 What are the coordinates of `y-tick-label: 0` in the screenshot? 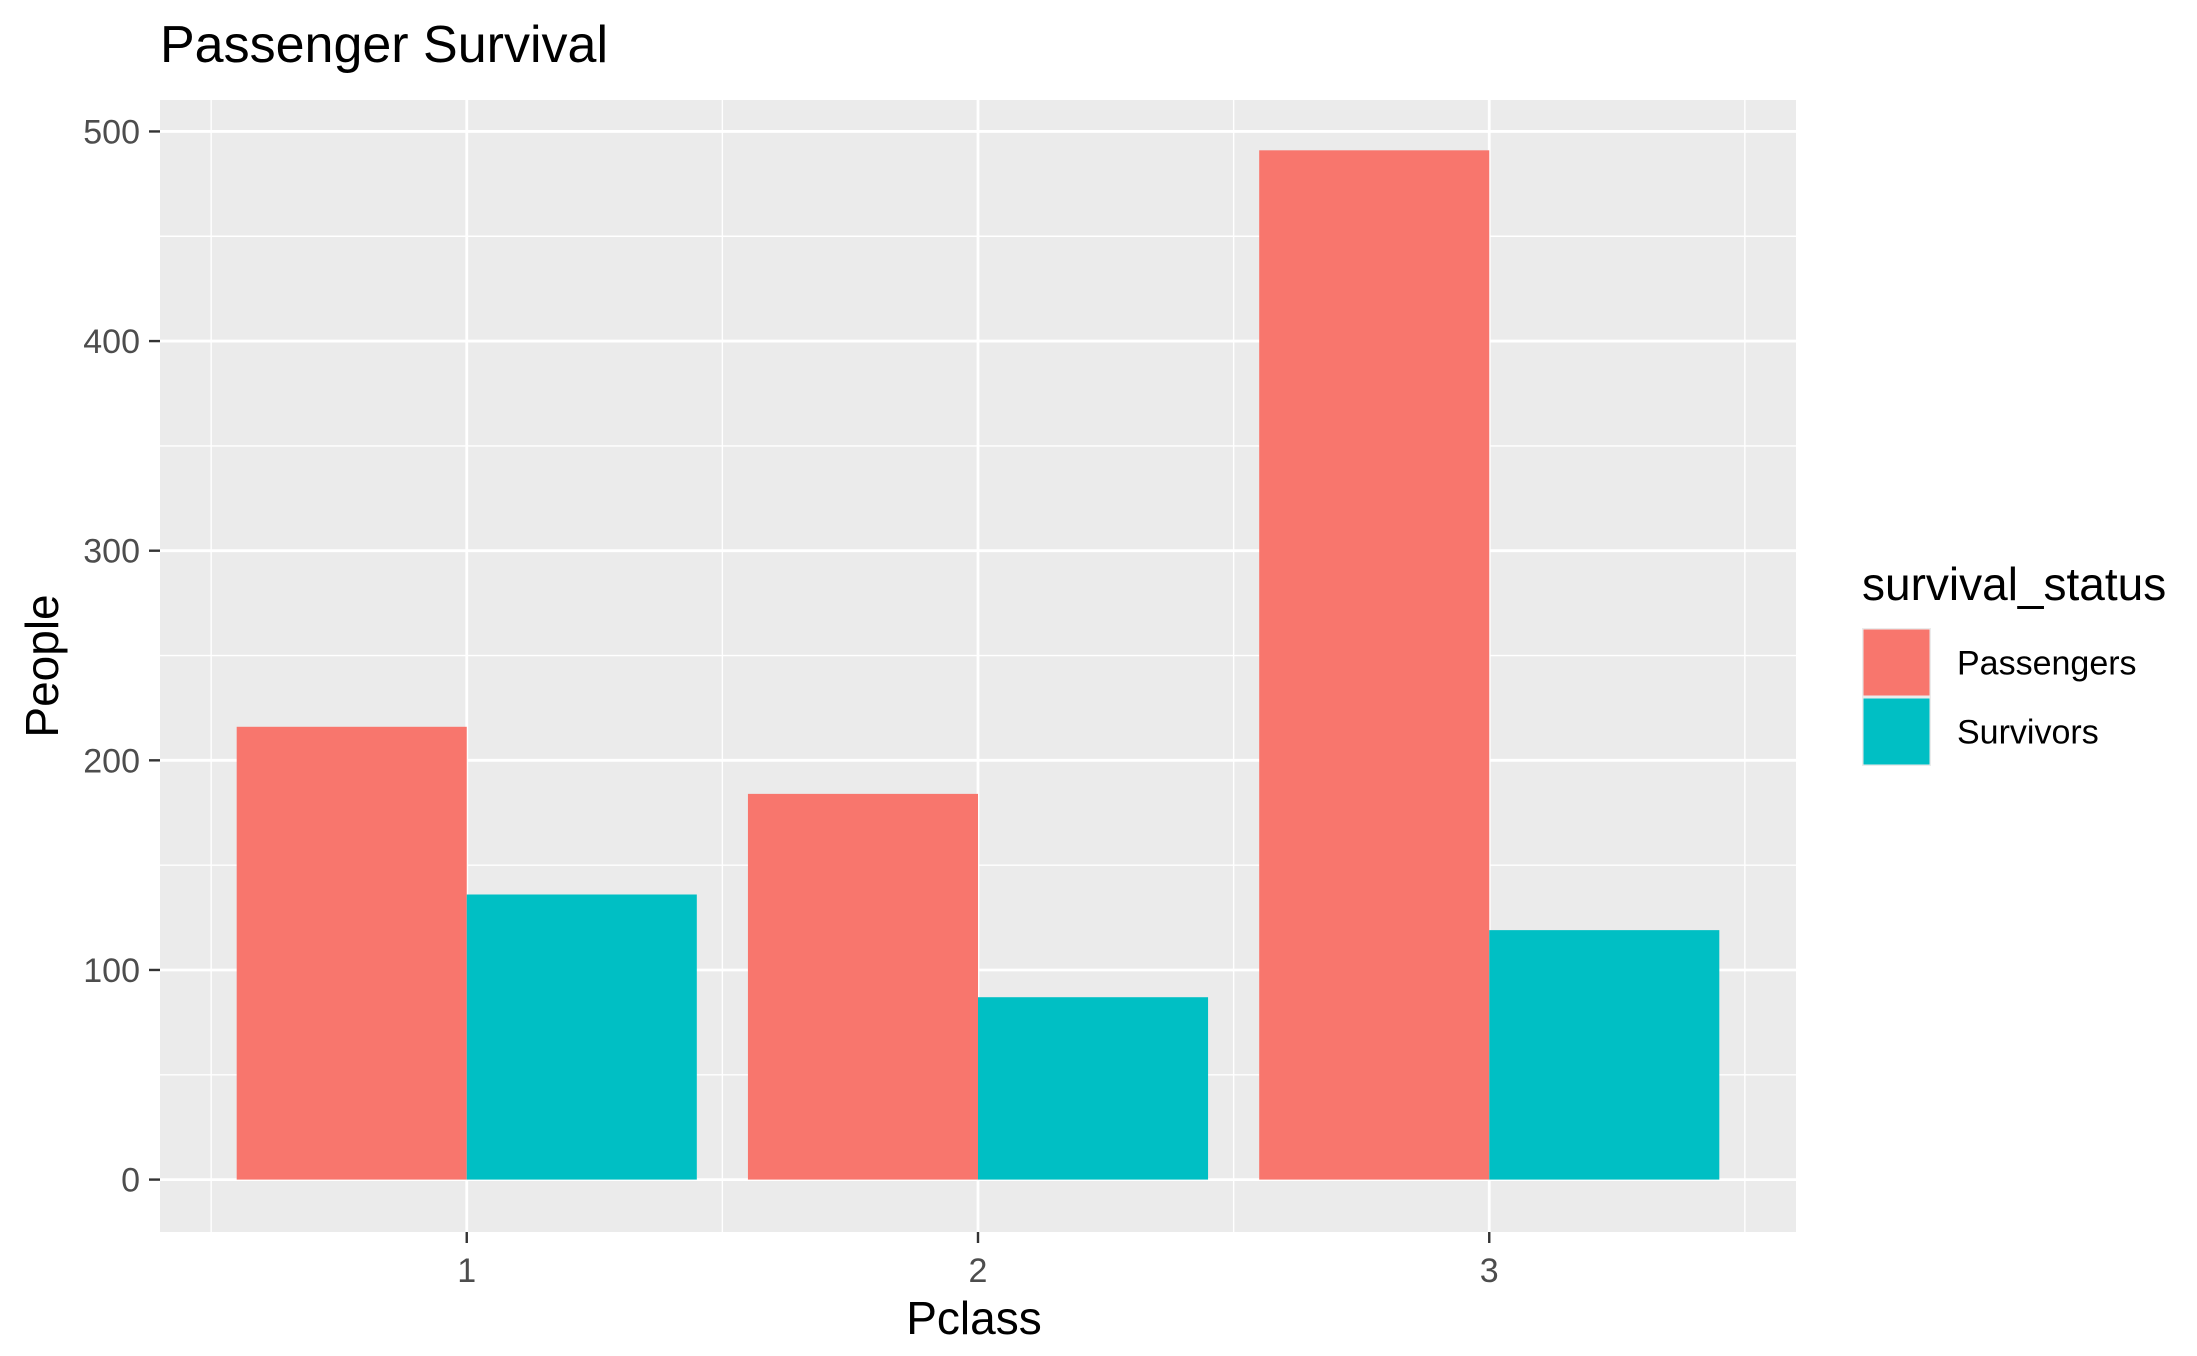 It's located at (130, 1181).